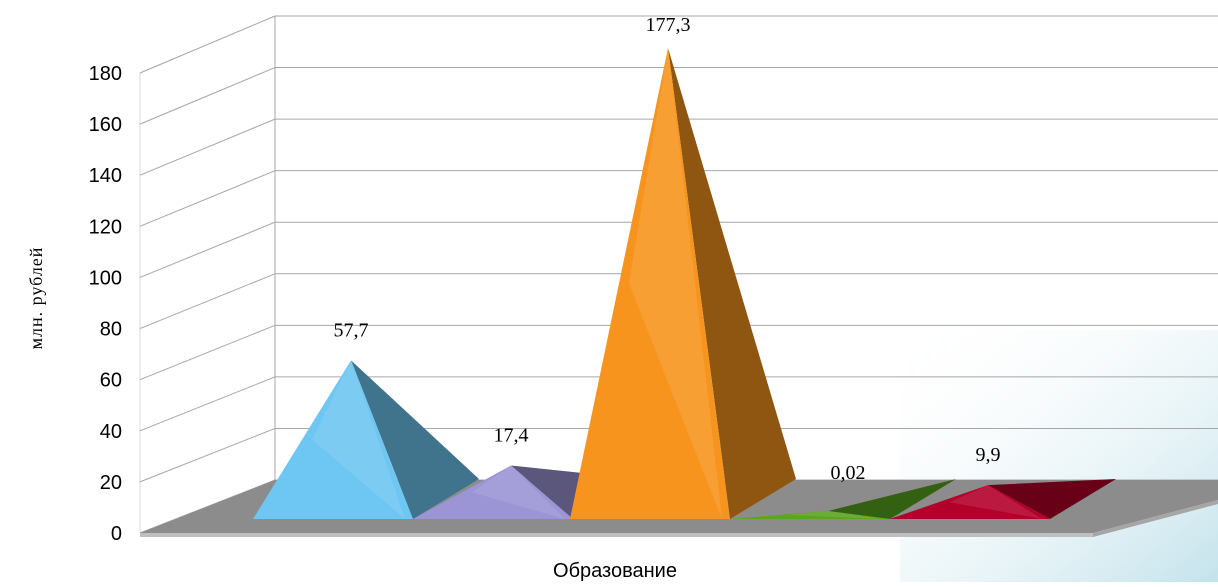 This screenshot has height=587, width=1218. What do you see at coordinates (351, 330) in the screenshot?
I see `data-label: 57,7` at bounding box center [351, 330].